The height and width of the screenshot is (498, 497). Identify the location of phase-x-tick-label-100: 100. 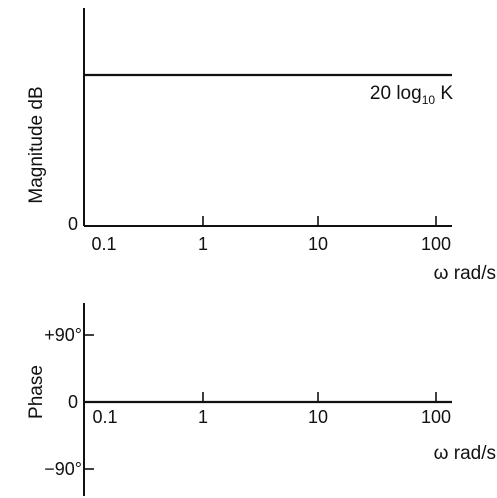
(436, 417).